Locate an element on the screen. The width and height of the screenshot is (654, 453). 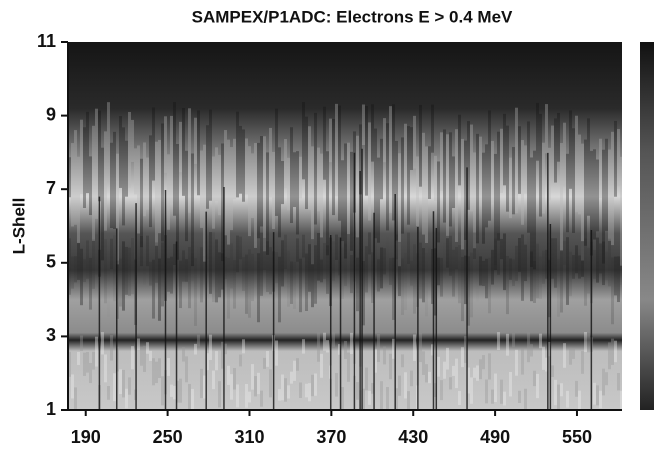
chart-title: SAMPEX/P1ADC: Electrons E > 0.4 MeV is located at coordinates (352, 16).